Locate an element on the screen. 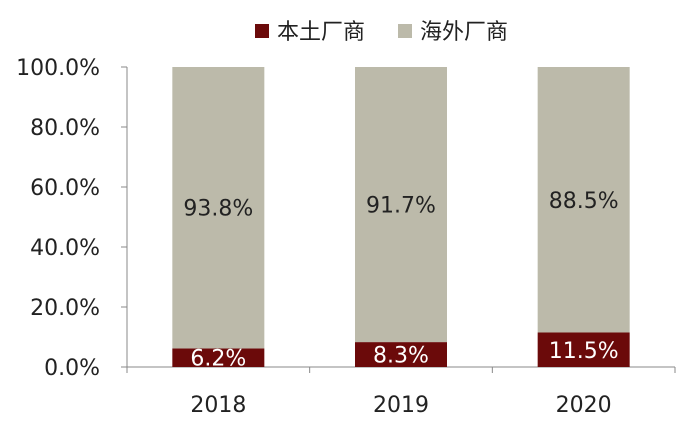 The width and height of the screenshot is (700, 443). data-label-overseas: 93.8% is located at coordinates (218, 209).